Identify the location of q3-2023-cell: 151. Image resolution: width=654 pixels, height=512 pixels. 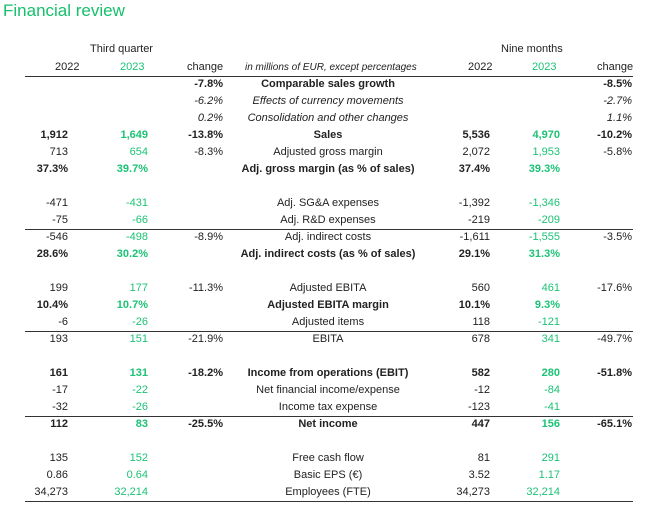
(138, 339).